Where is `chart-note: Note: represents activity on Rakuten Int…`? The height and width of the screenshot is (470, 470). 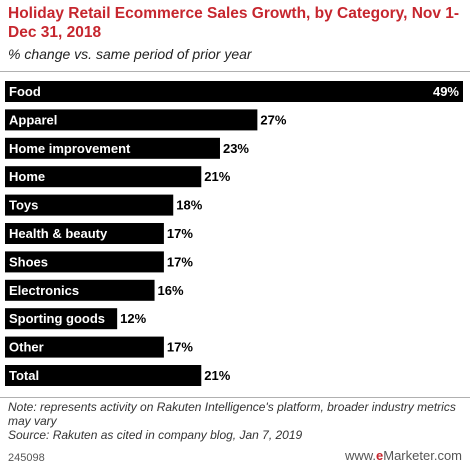
chart-note: Note: represents activity on Rakuten Int… is located at coordinates (232, 414).